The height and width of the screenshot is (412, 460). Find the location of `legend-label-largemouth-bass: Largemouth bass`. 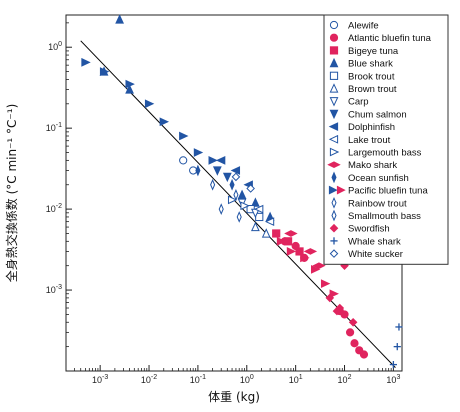

legend-label-largemouth-bass: Largemouth bass is located at coordinates (385, 153).